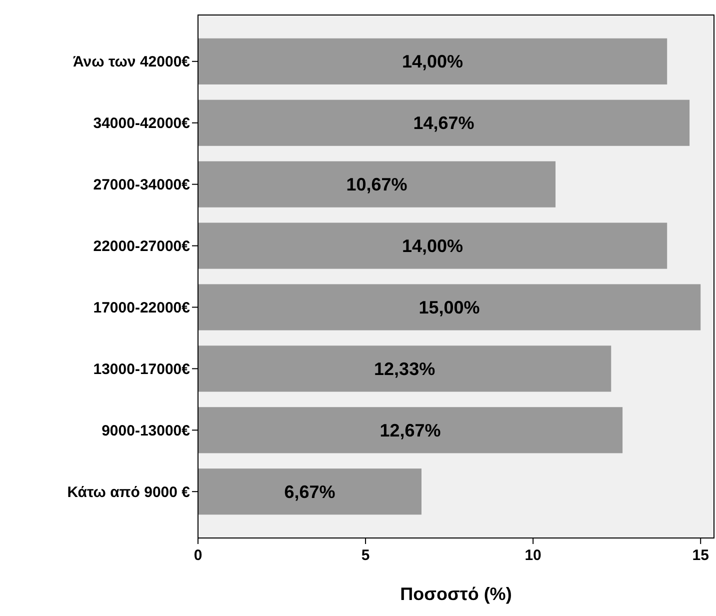 This screenshot has width=716, height=616. What do you see at coordinates (365, 555) in the screenshot?
I see `x-tick-label: 5` at bounding box center [365, 555].